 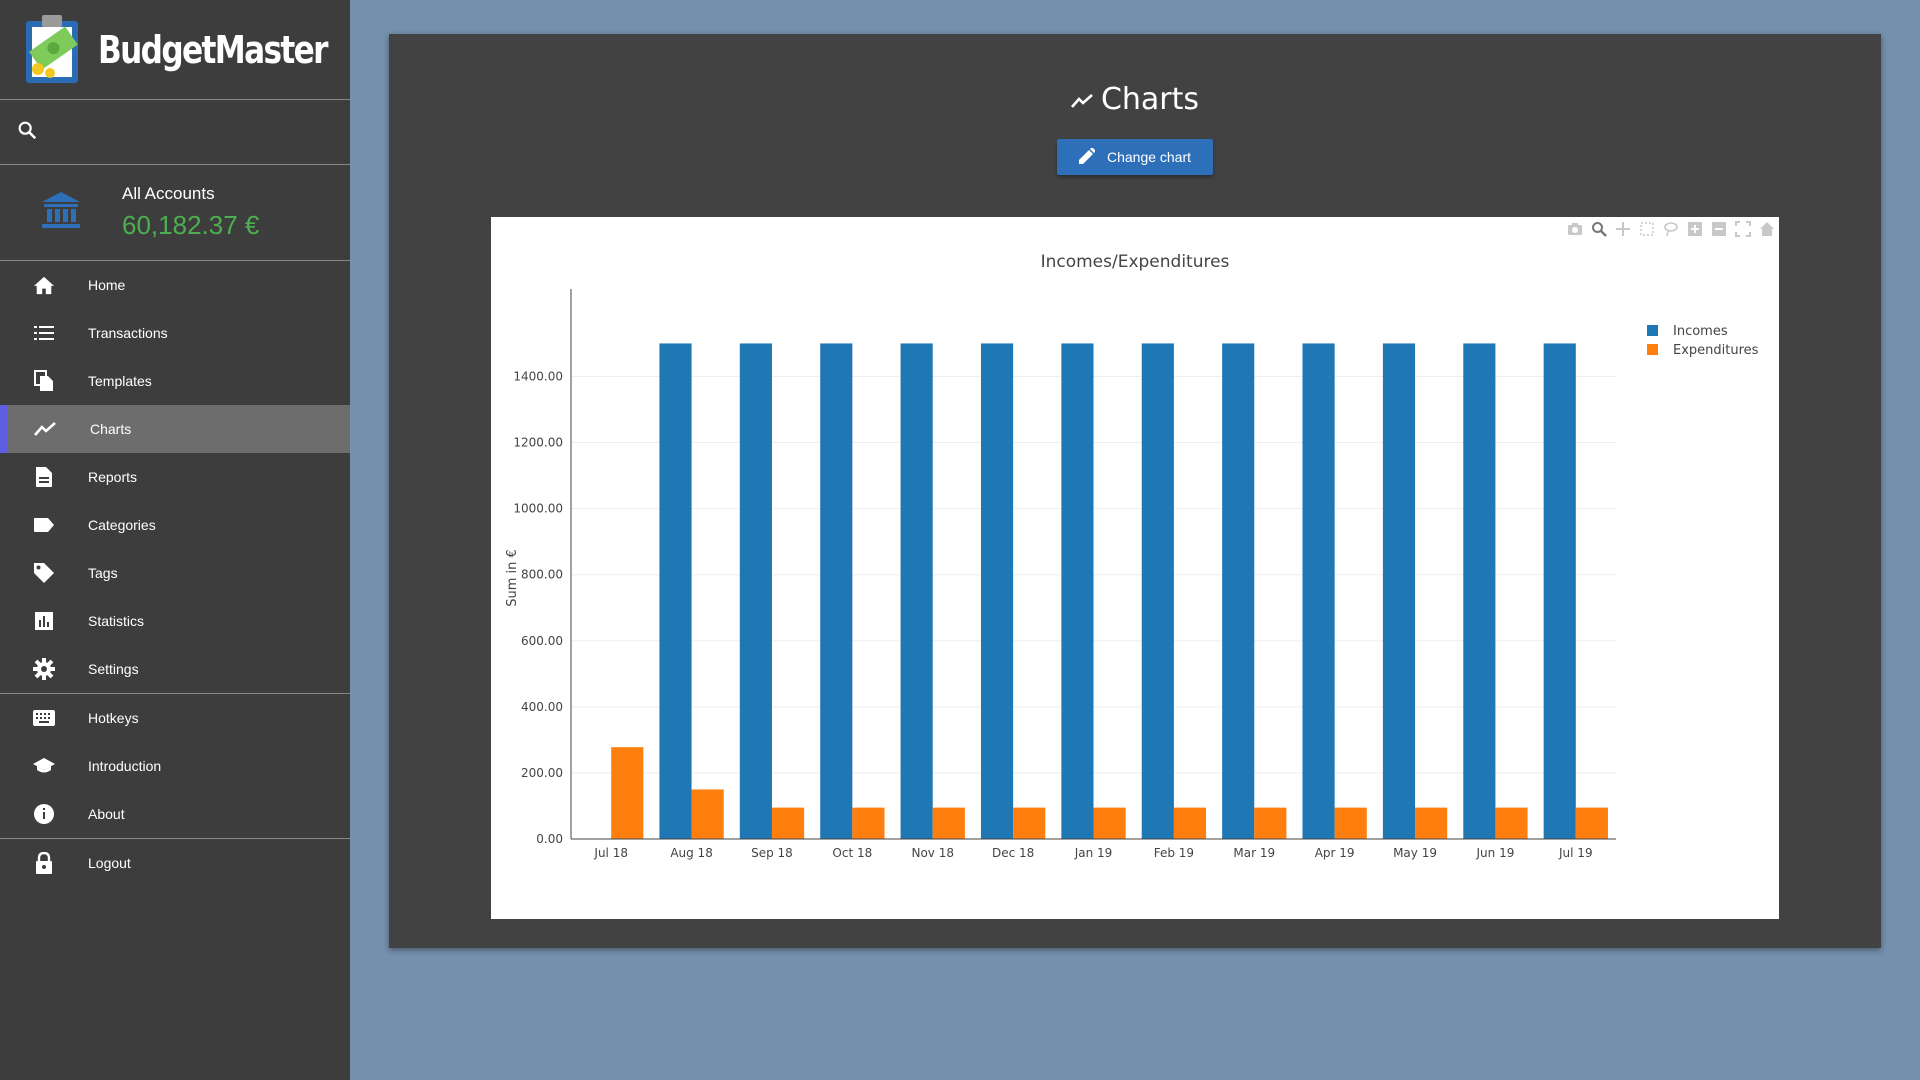 What do you see at coordinates (120, 381) in the screenshot?
I see `nav-item-label: Templates` at bounding box center [120, 381].